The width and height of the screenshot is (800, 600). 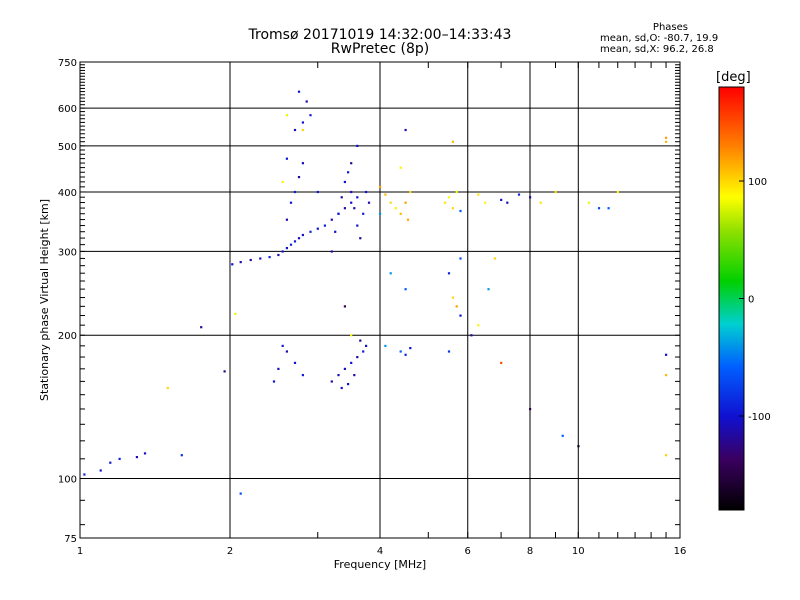 What do you see at coordinates (578, 551) in the screenshot?
I see `x-tick-label: 10` at bounding box center [578, 551].